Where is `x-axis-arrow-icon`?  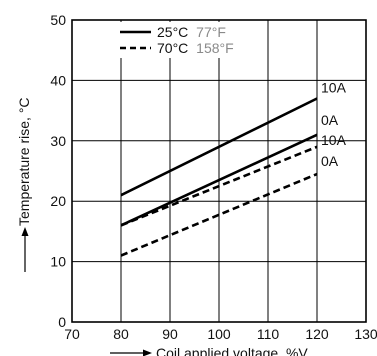
x-axis-arrow-icon is located at coordinates (147, 352).